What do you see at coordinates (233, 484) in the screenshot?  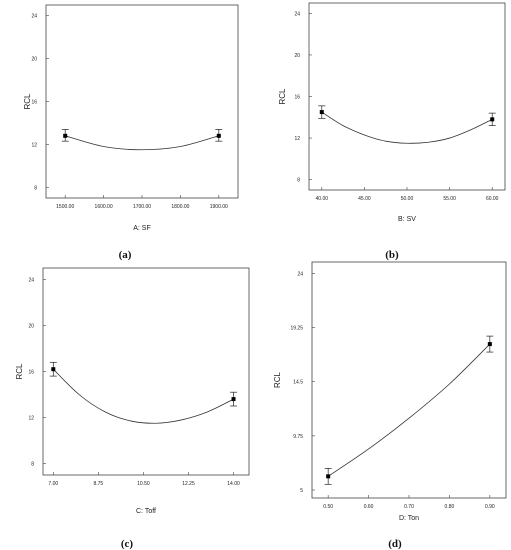 I see `x-tick-label: 14.00` at bounding box center [233, 484].